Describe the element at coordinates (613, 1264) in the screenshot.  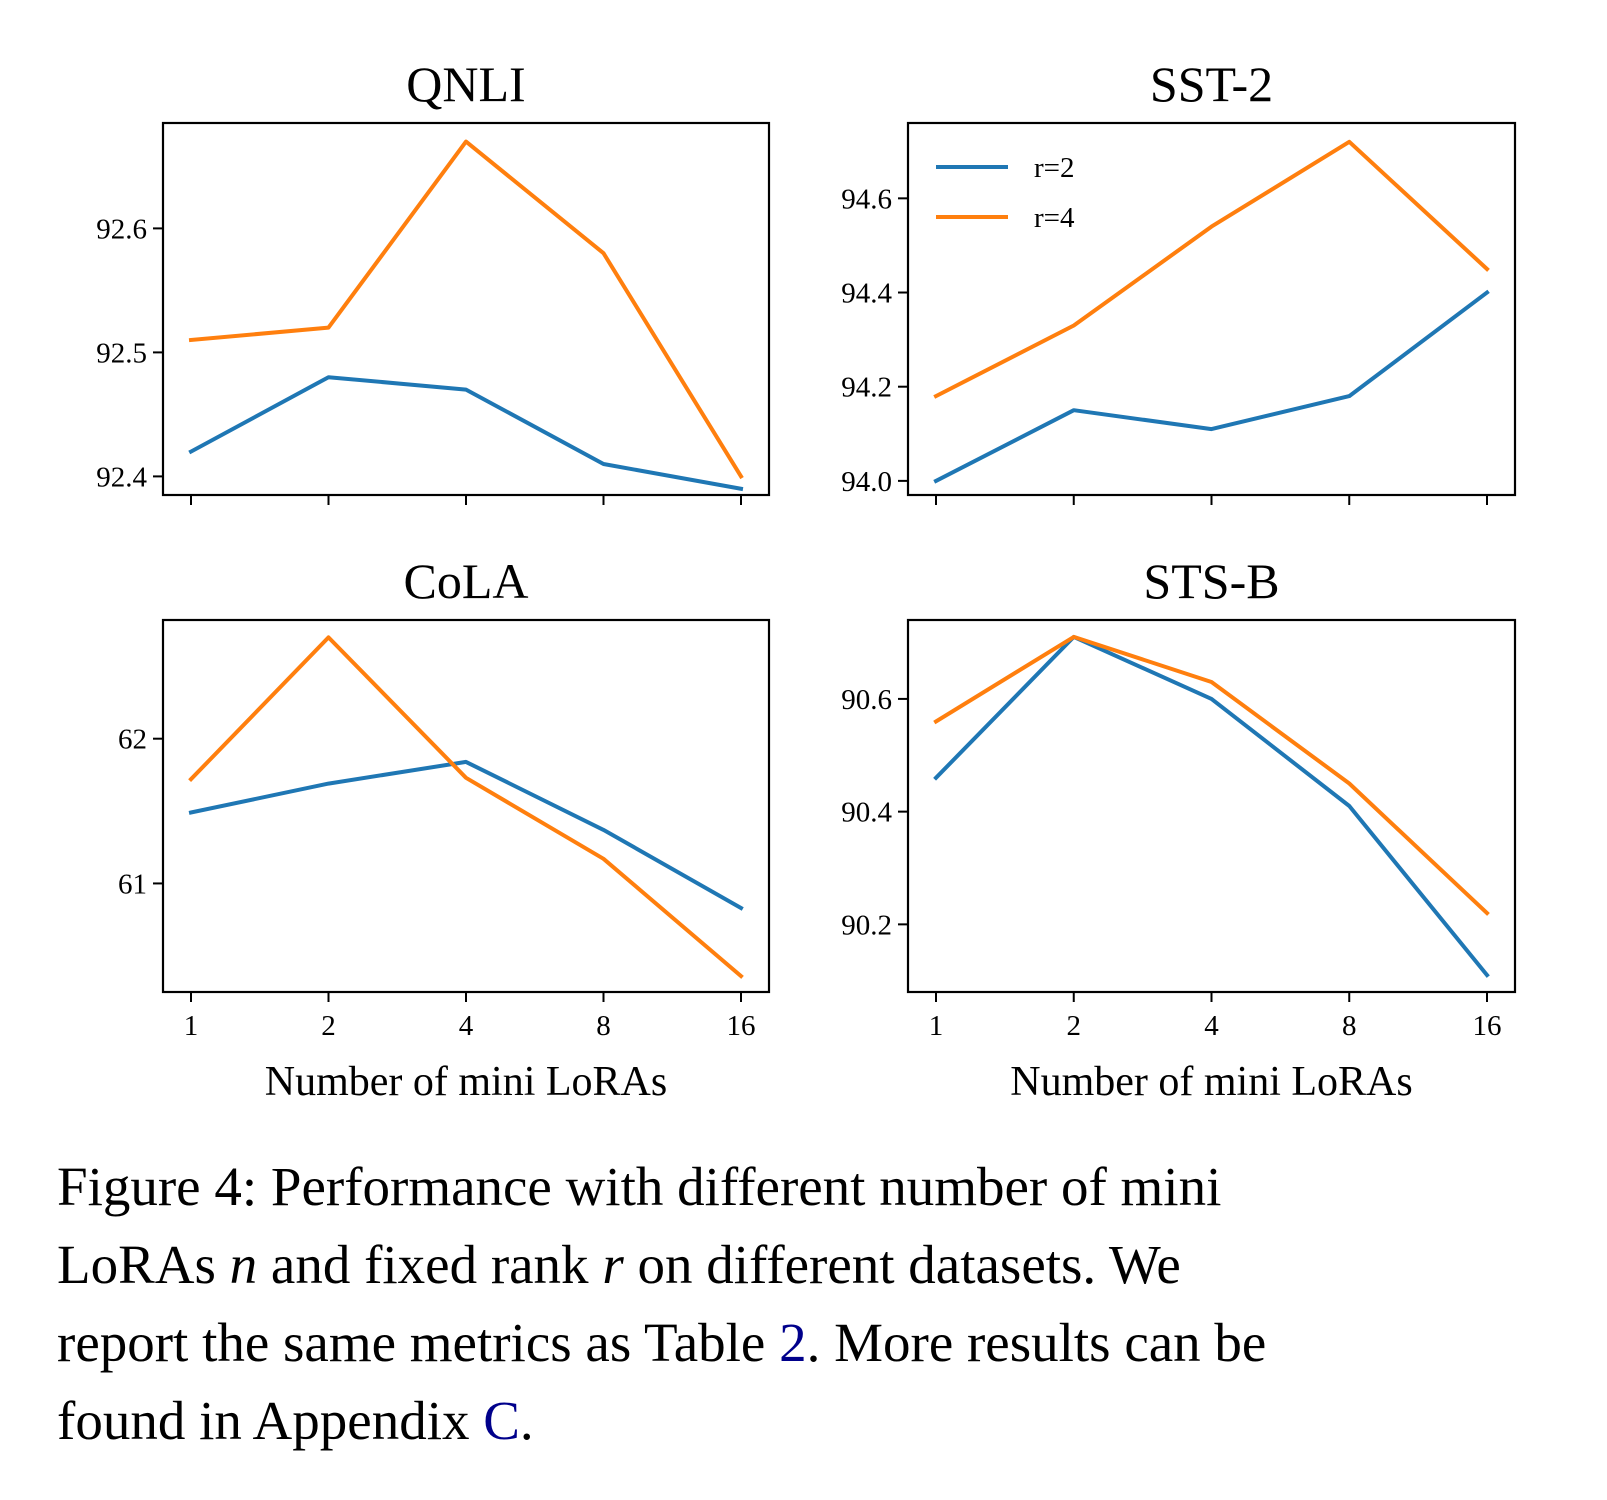
I see `math-r: r` at that location.